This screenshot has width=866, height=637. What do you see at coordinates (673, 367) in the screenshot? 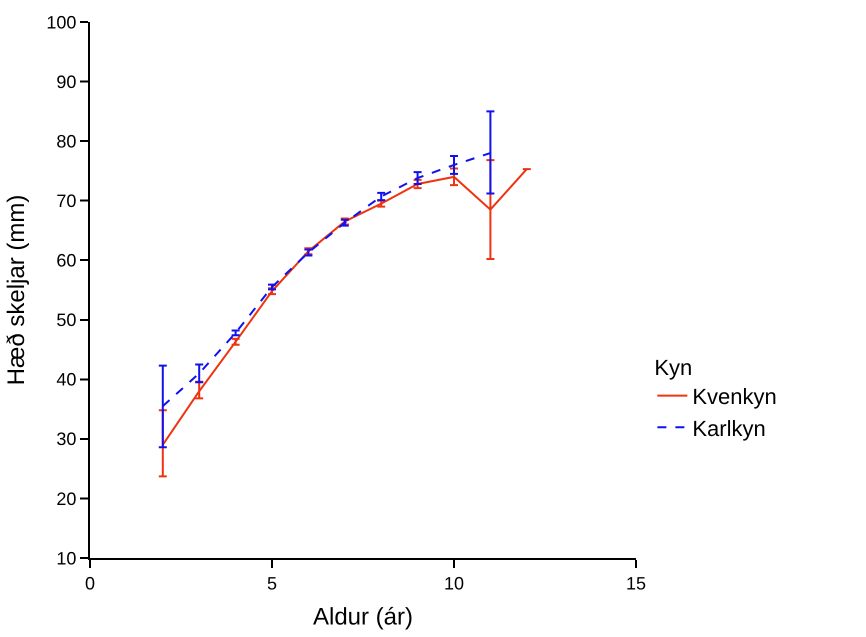
I see `legend-title: Kyn` at bounding box center [673, 367].